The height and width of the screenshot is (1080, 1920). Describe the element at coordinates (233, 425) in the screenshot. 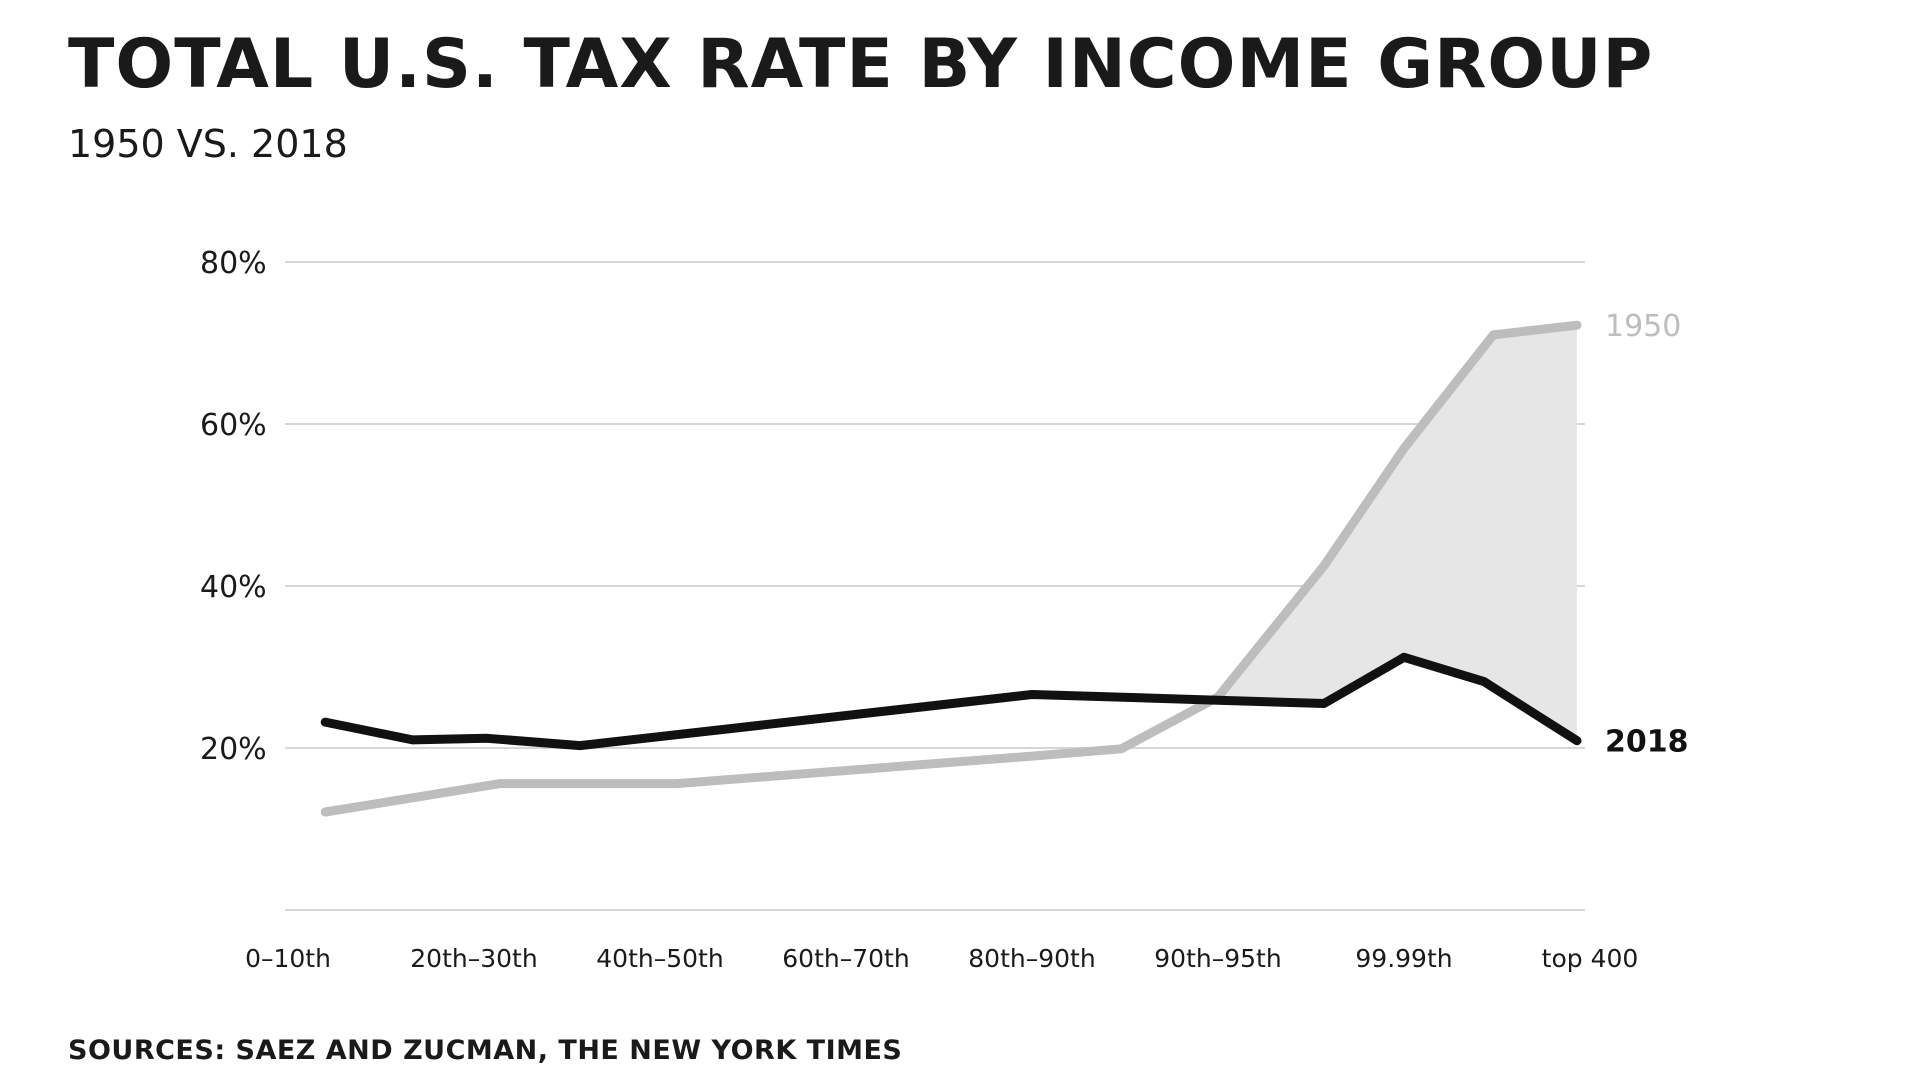

I see `y-tick-label: 60%` at that location.